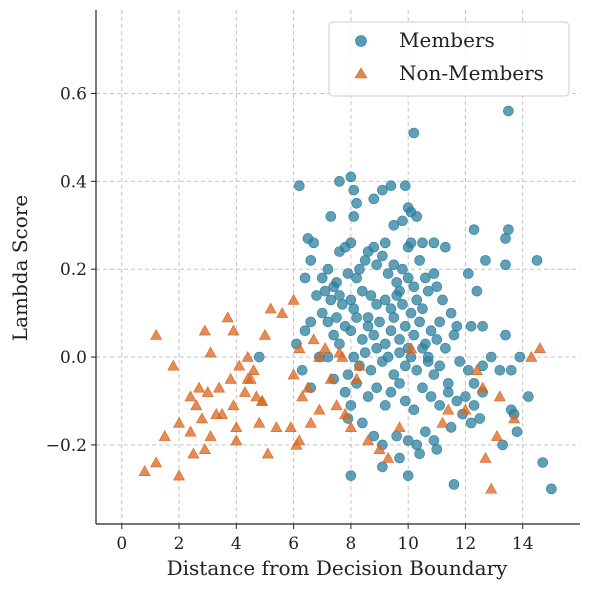  I want to click on y-tick-label: 0.6, so click(73, 94).